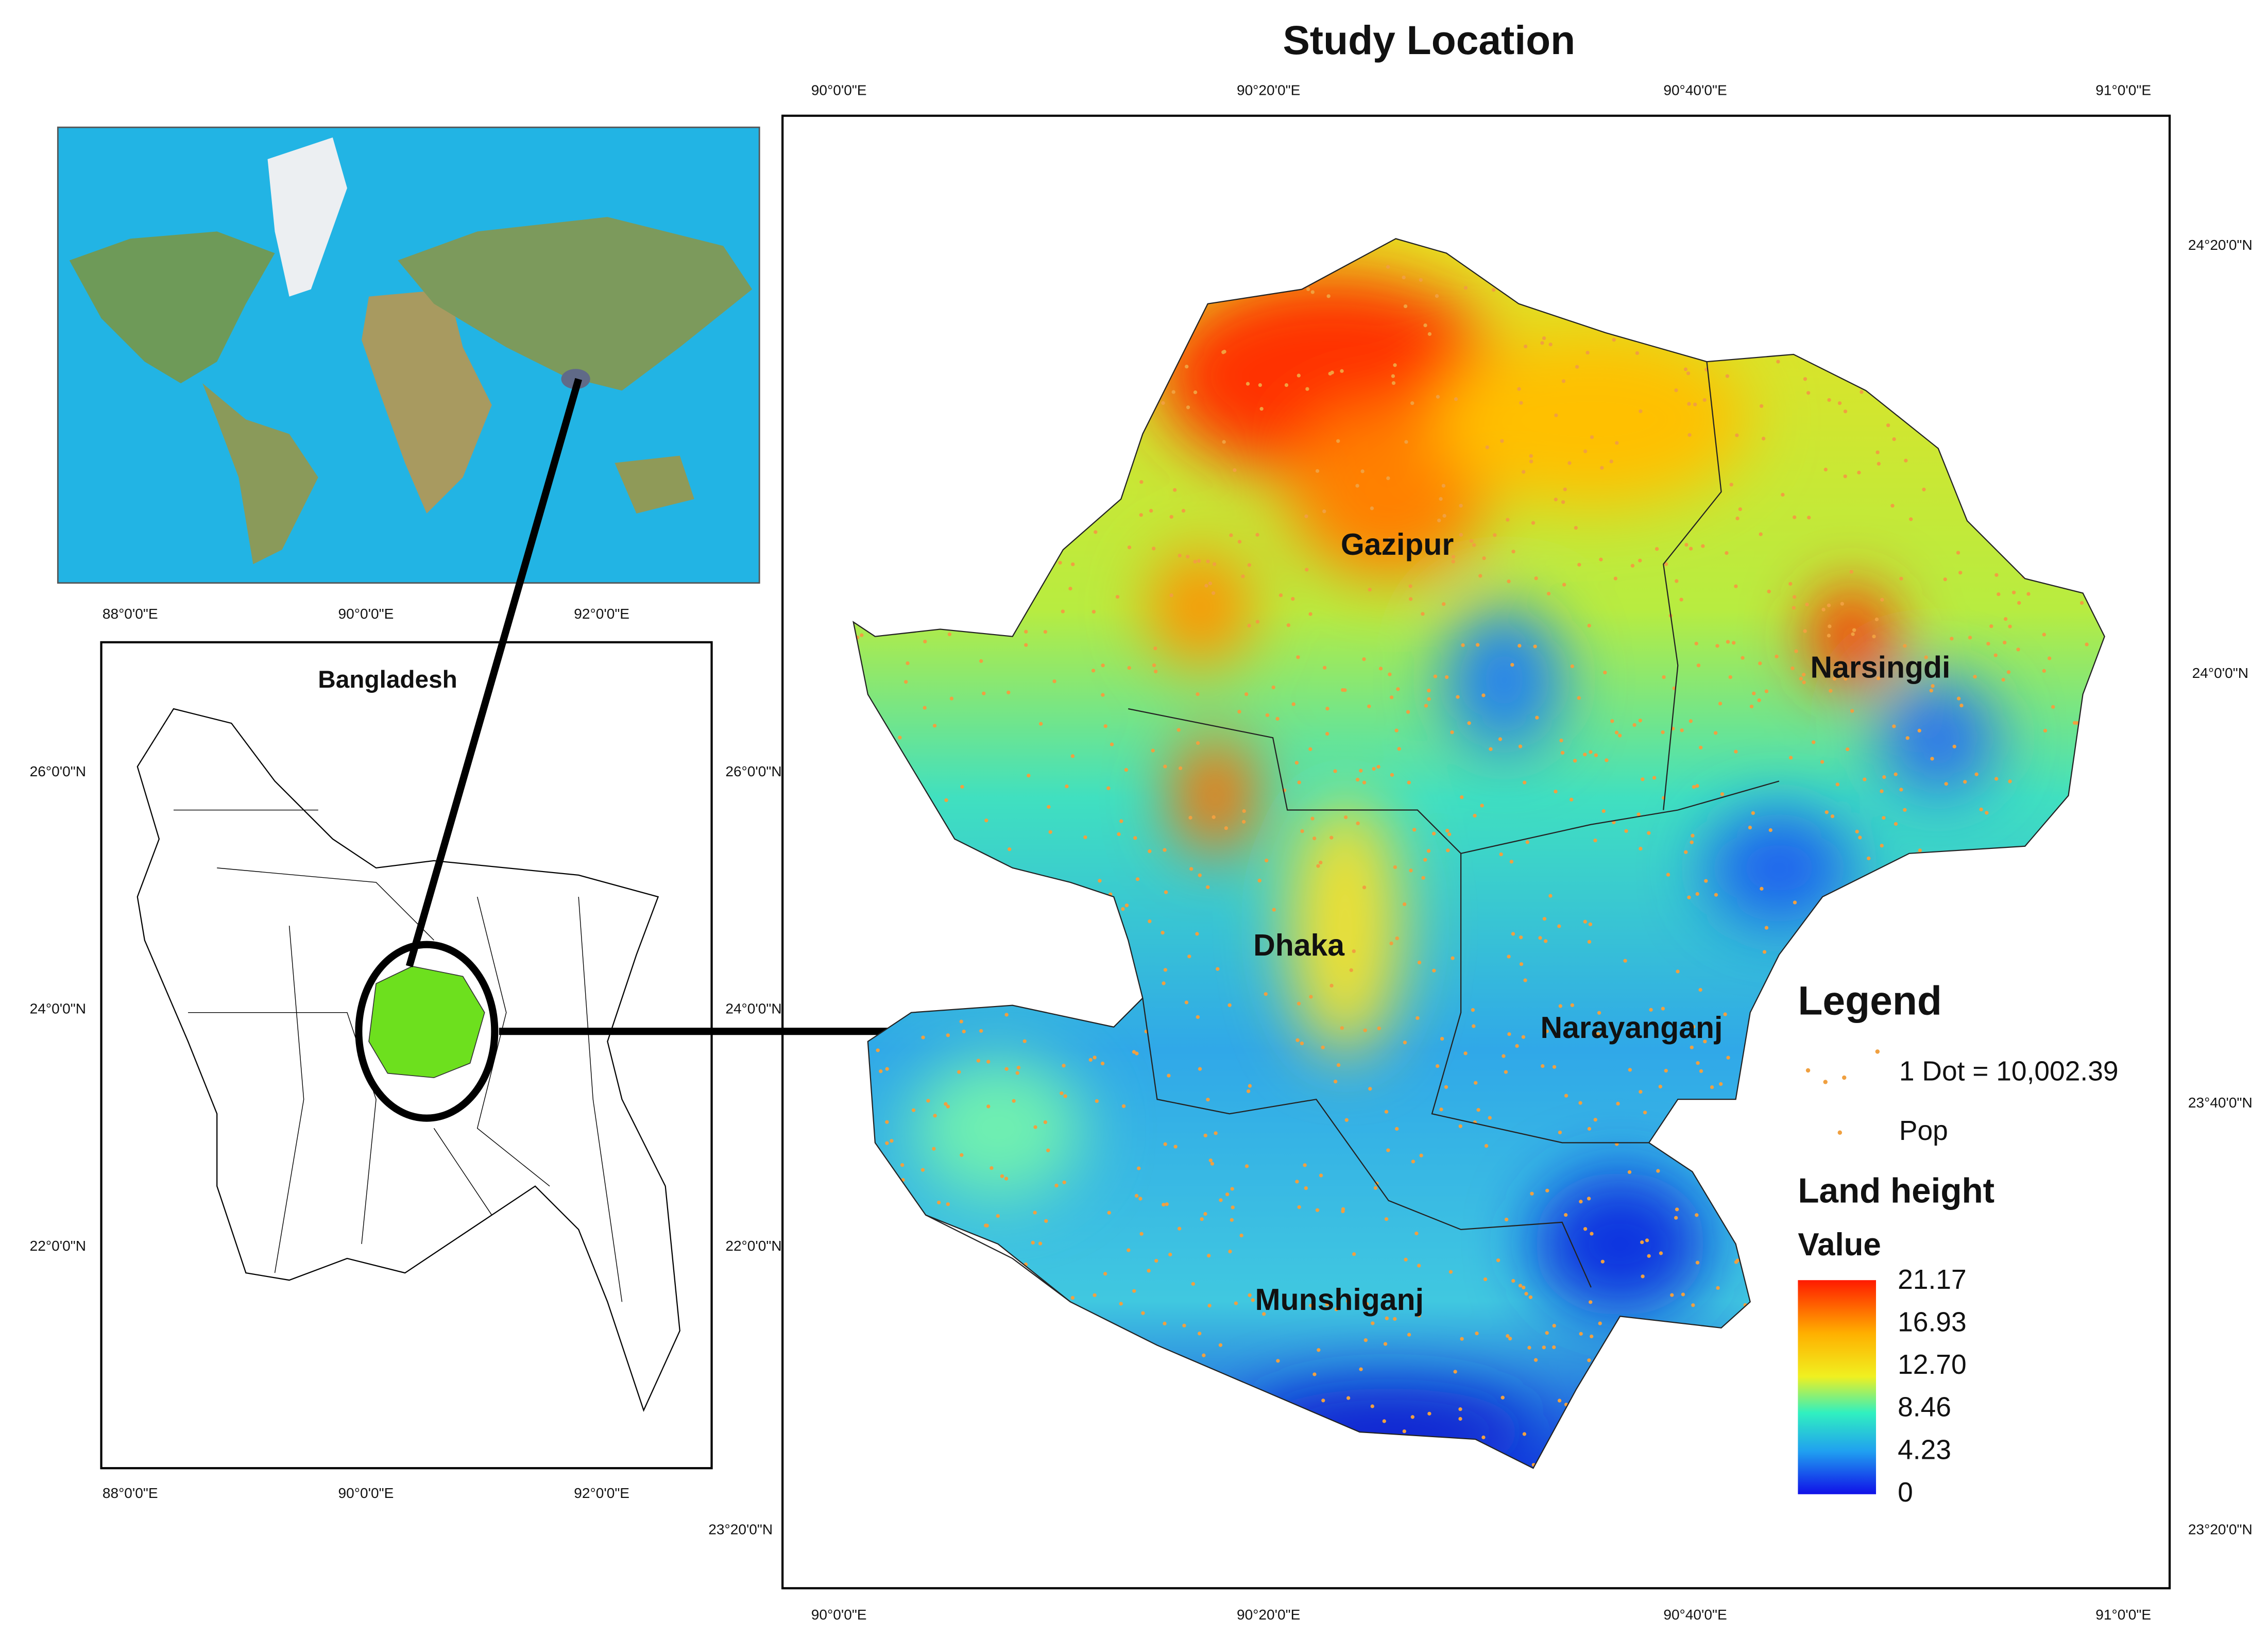  What do you see at coordinates (601, 614) in the screenshot?
I see `x-coord-label: 92°0'0"E` at bounding box center [601, 614].